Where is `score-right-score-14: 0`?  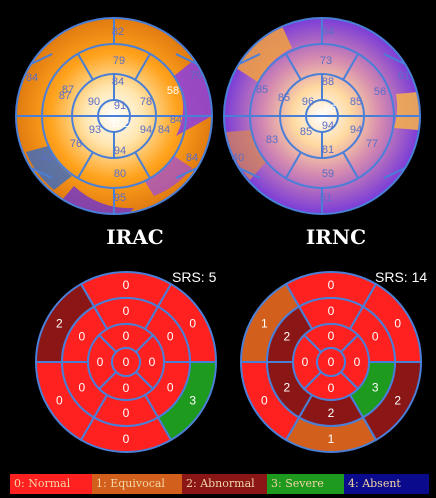 score-right-score-14: 0 is located at coordinates (357, 362).